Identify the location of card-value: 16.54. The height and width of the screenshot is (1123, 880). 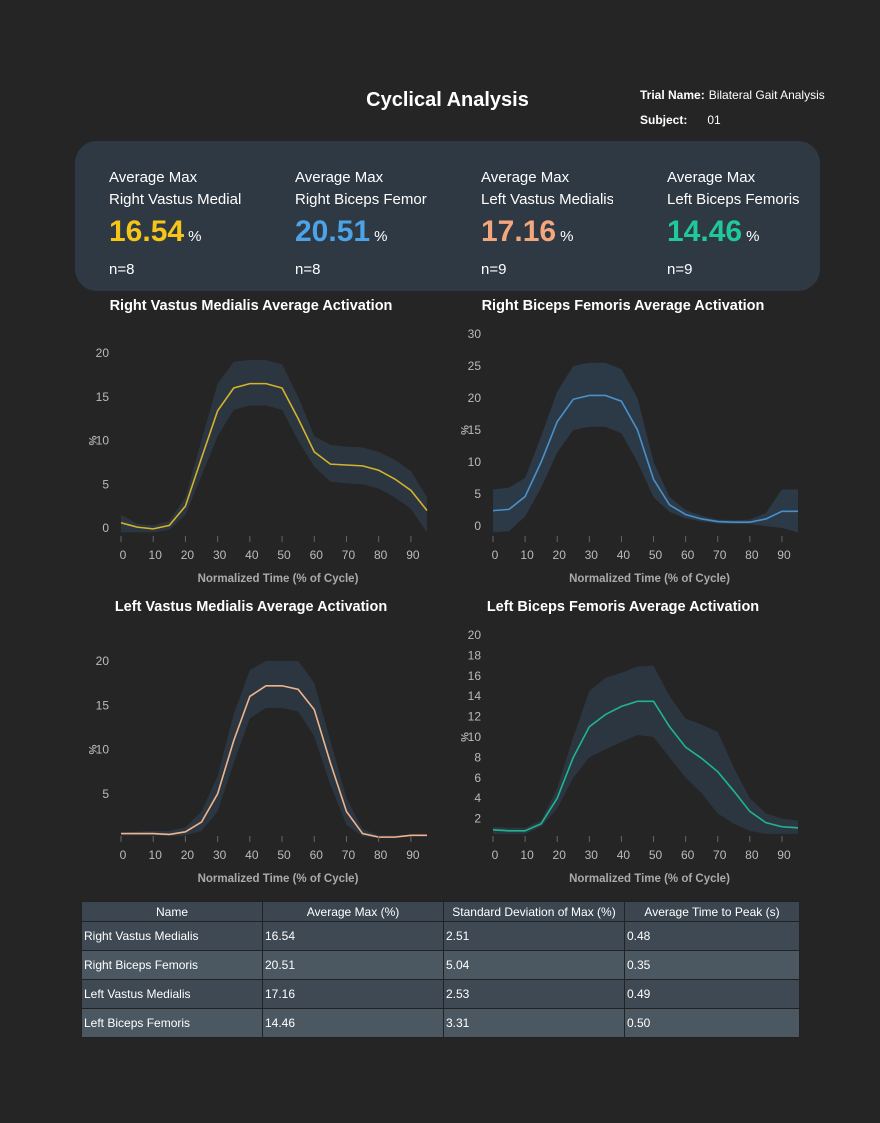
(147, 231).